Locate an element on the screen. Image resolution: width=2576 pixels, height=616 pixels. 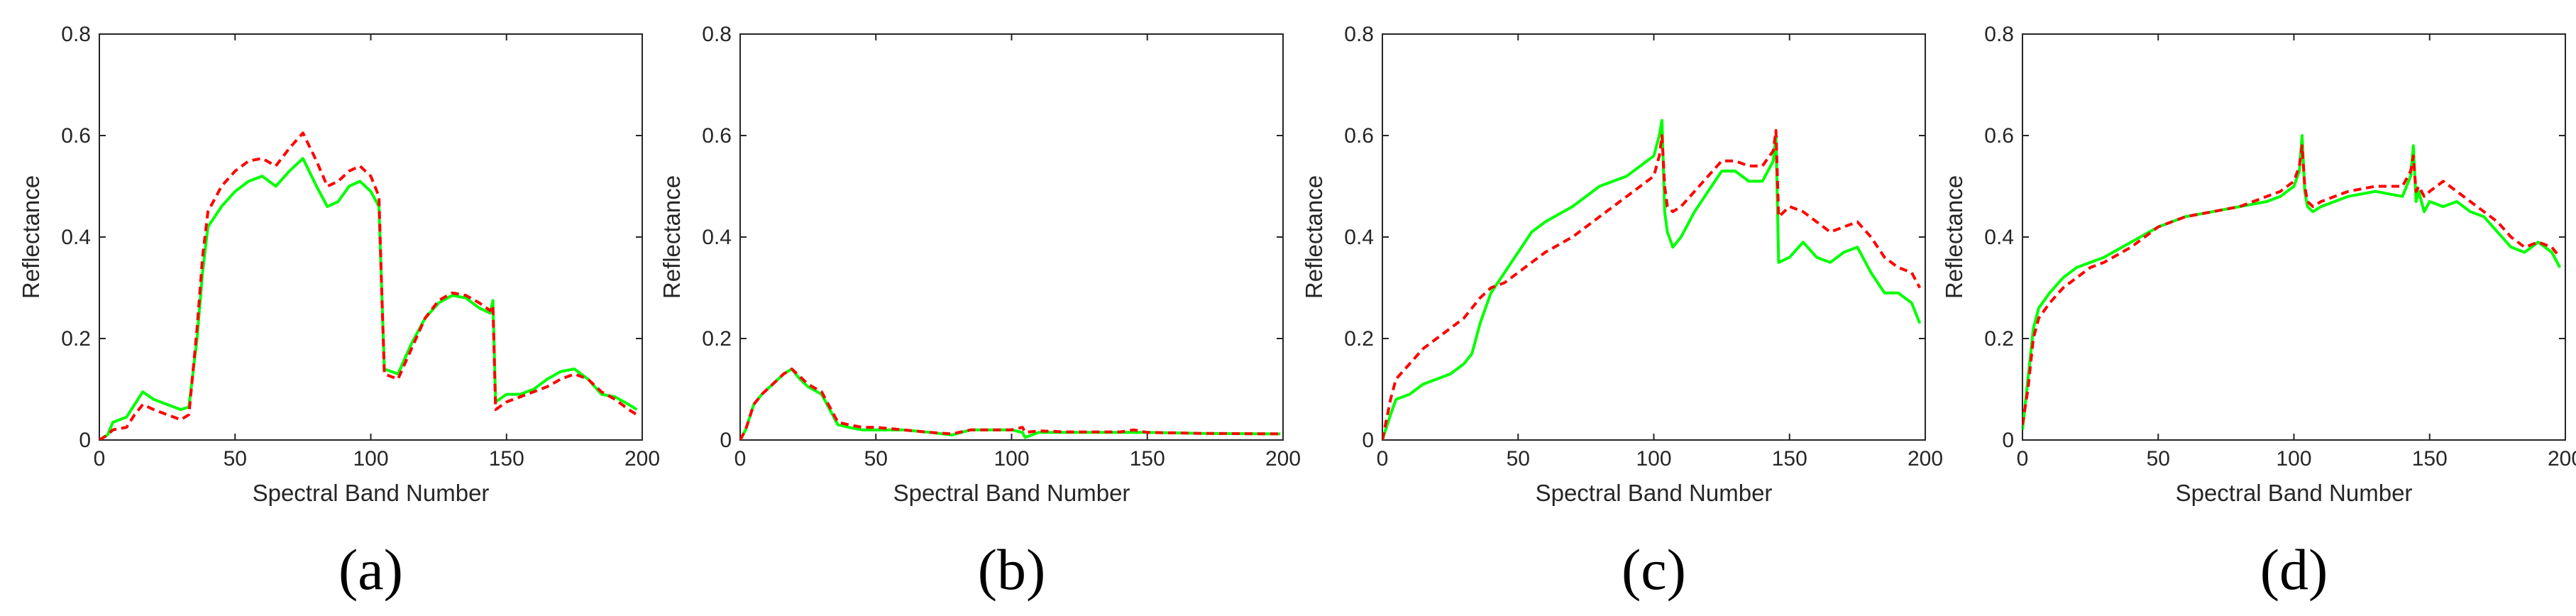
plot-area-d is located at coordinates (2294, 237).